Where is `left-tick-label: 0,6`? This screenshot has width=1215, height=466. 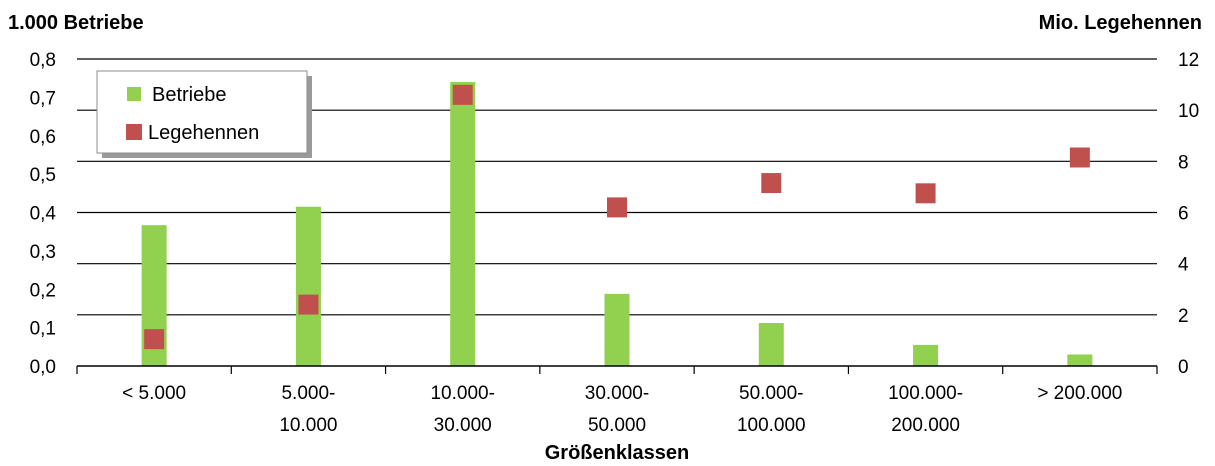 left-tick-label: 0,6 is located at coordinates (43, 137).